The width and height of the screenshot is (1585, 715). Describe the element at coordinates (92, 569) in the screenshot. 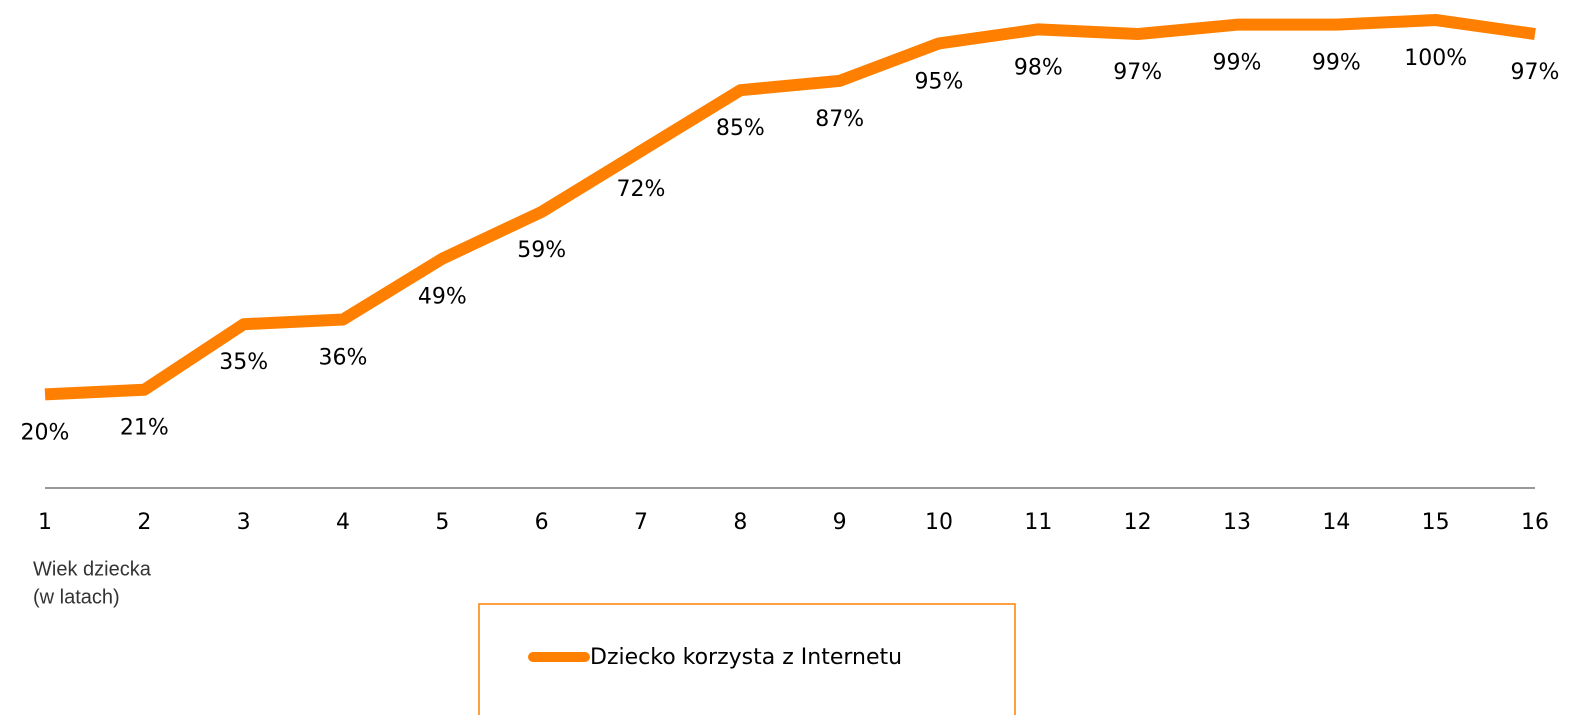

I see `x-axis-label: Wiek dziecka` at that location.